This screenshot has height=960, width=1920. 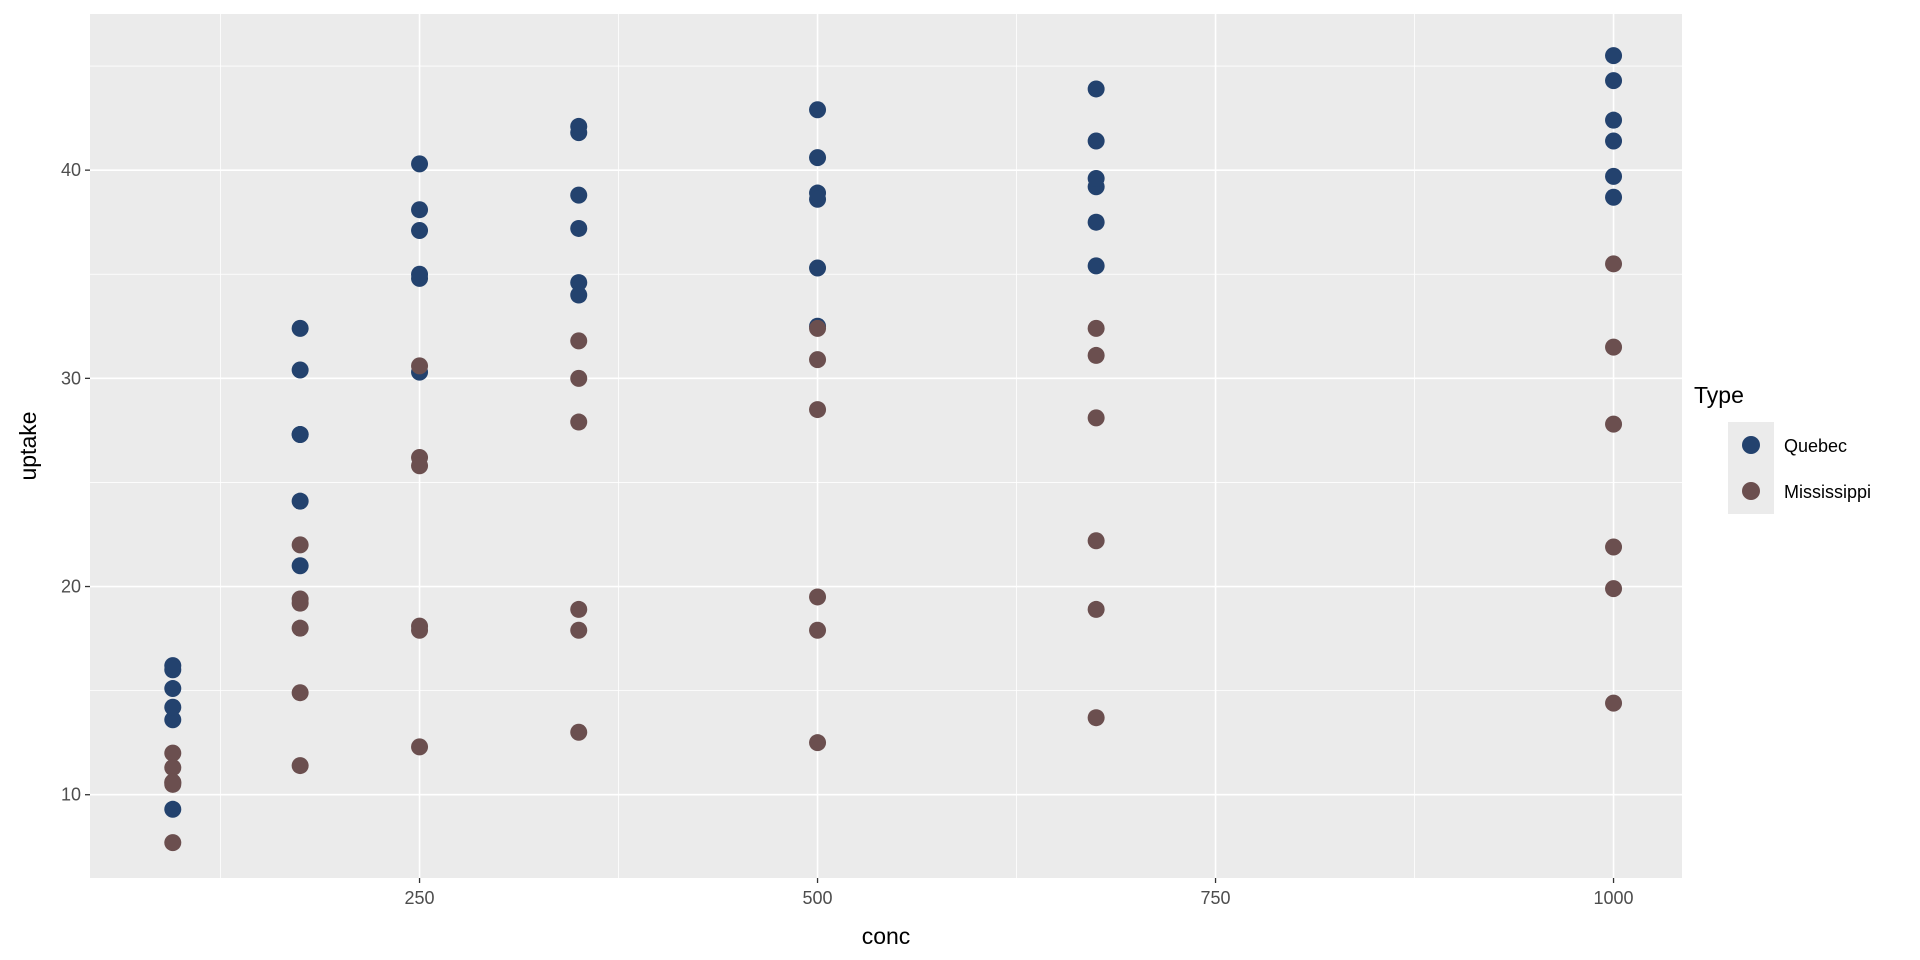 I want to click on y-axis-title: uptake, so click(x=28, y=445).